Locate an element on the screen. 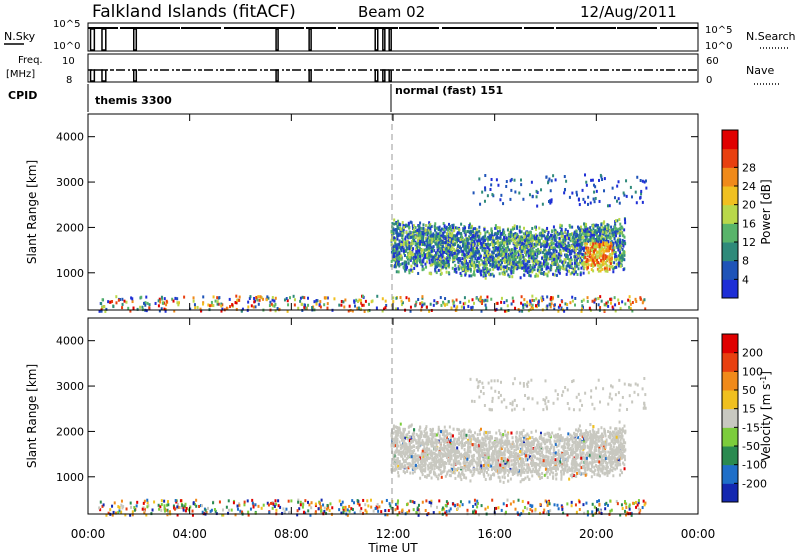 This screenshot has height=554, width=800. nsky-drop is located at coordinates (310, 39).